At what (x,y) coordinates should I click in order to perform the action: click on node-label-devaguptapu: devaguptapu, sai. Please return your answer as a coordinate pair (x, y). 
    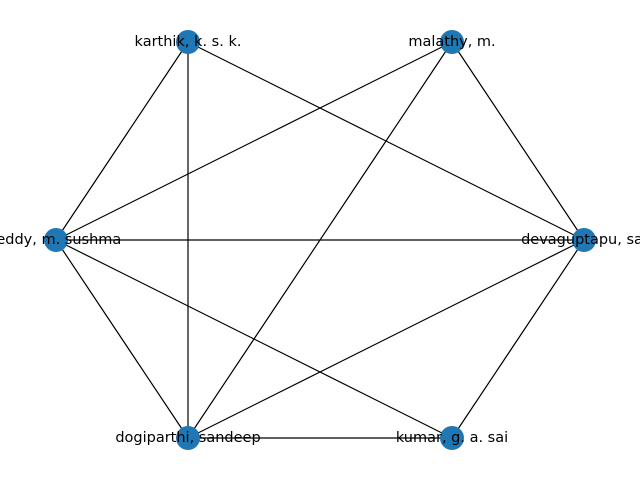
    Looking at the image, I should click on (580, 240).